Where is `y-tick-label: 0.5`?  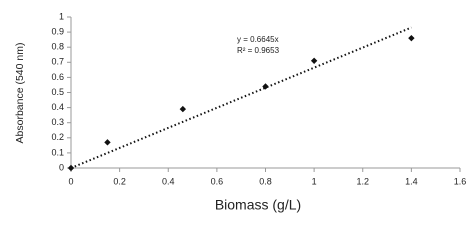
y-tick-label: 0.5 is located at coordinates (57, 92).